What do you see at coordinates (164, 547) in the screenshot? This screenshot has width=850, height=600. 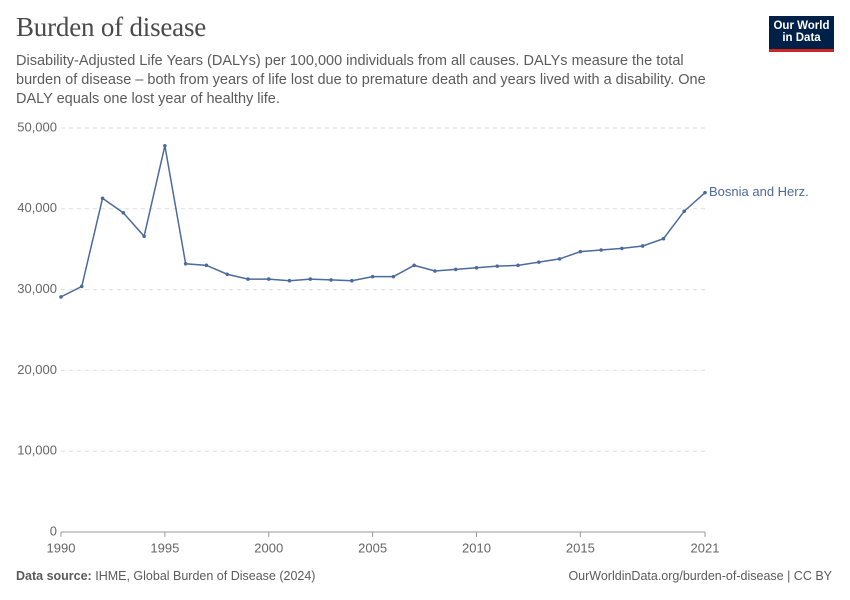 I see `x-tick-label: 1995` at bounding box center [164, 547].